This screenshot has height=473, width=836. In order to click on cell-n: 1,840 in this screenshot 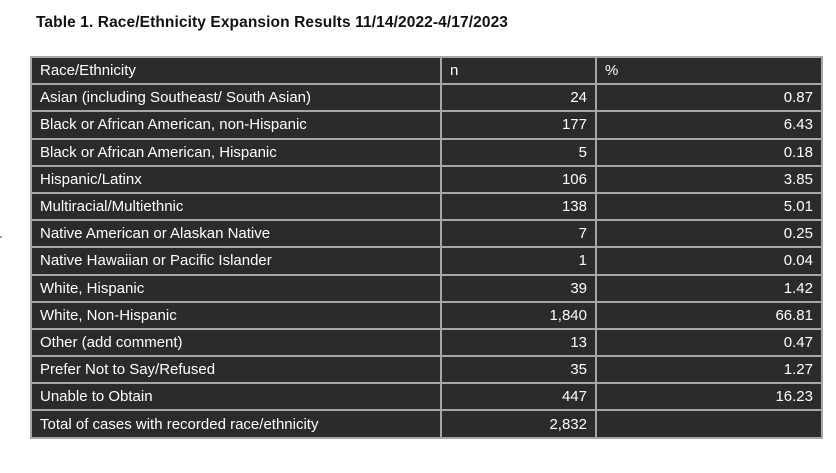, I will do `click(518, 315)`.